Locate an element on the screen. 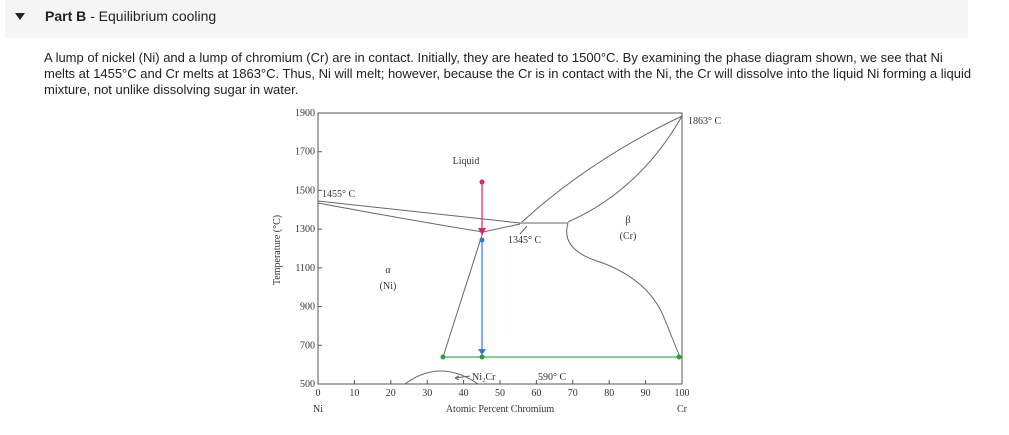 Image resolution: width=1009 pixels, height=435 pixels. header-text: Part B - Equilibrium cooling is located at coordinates (130, 16).